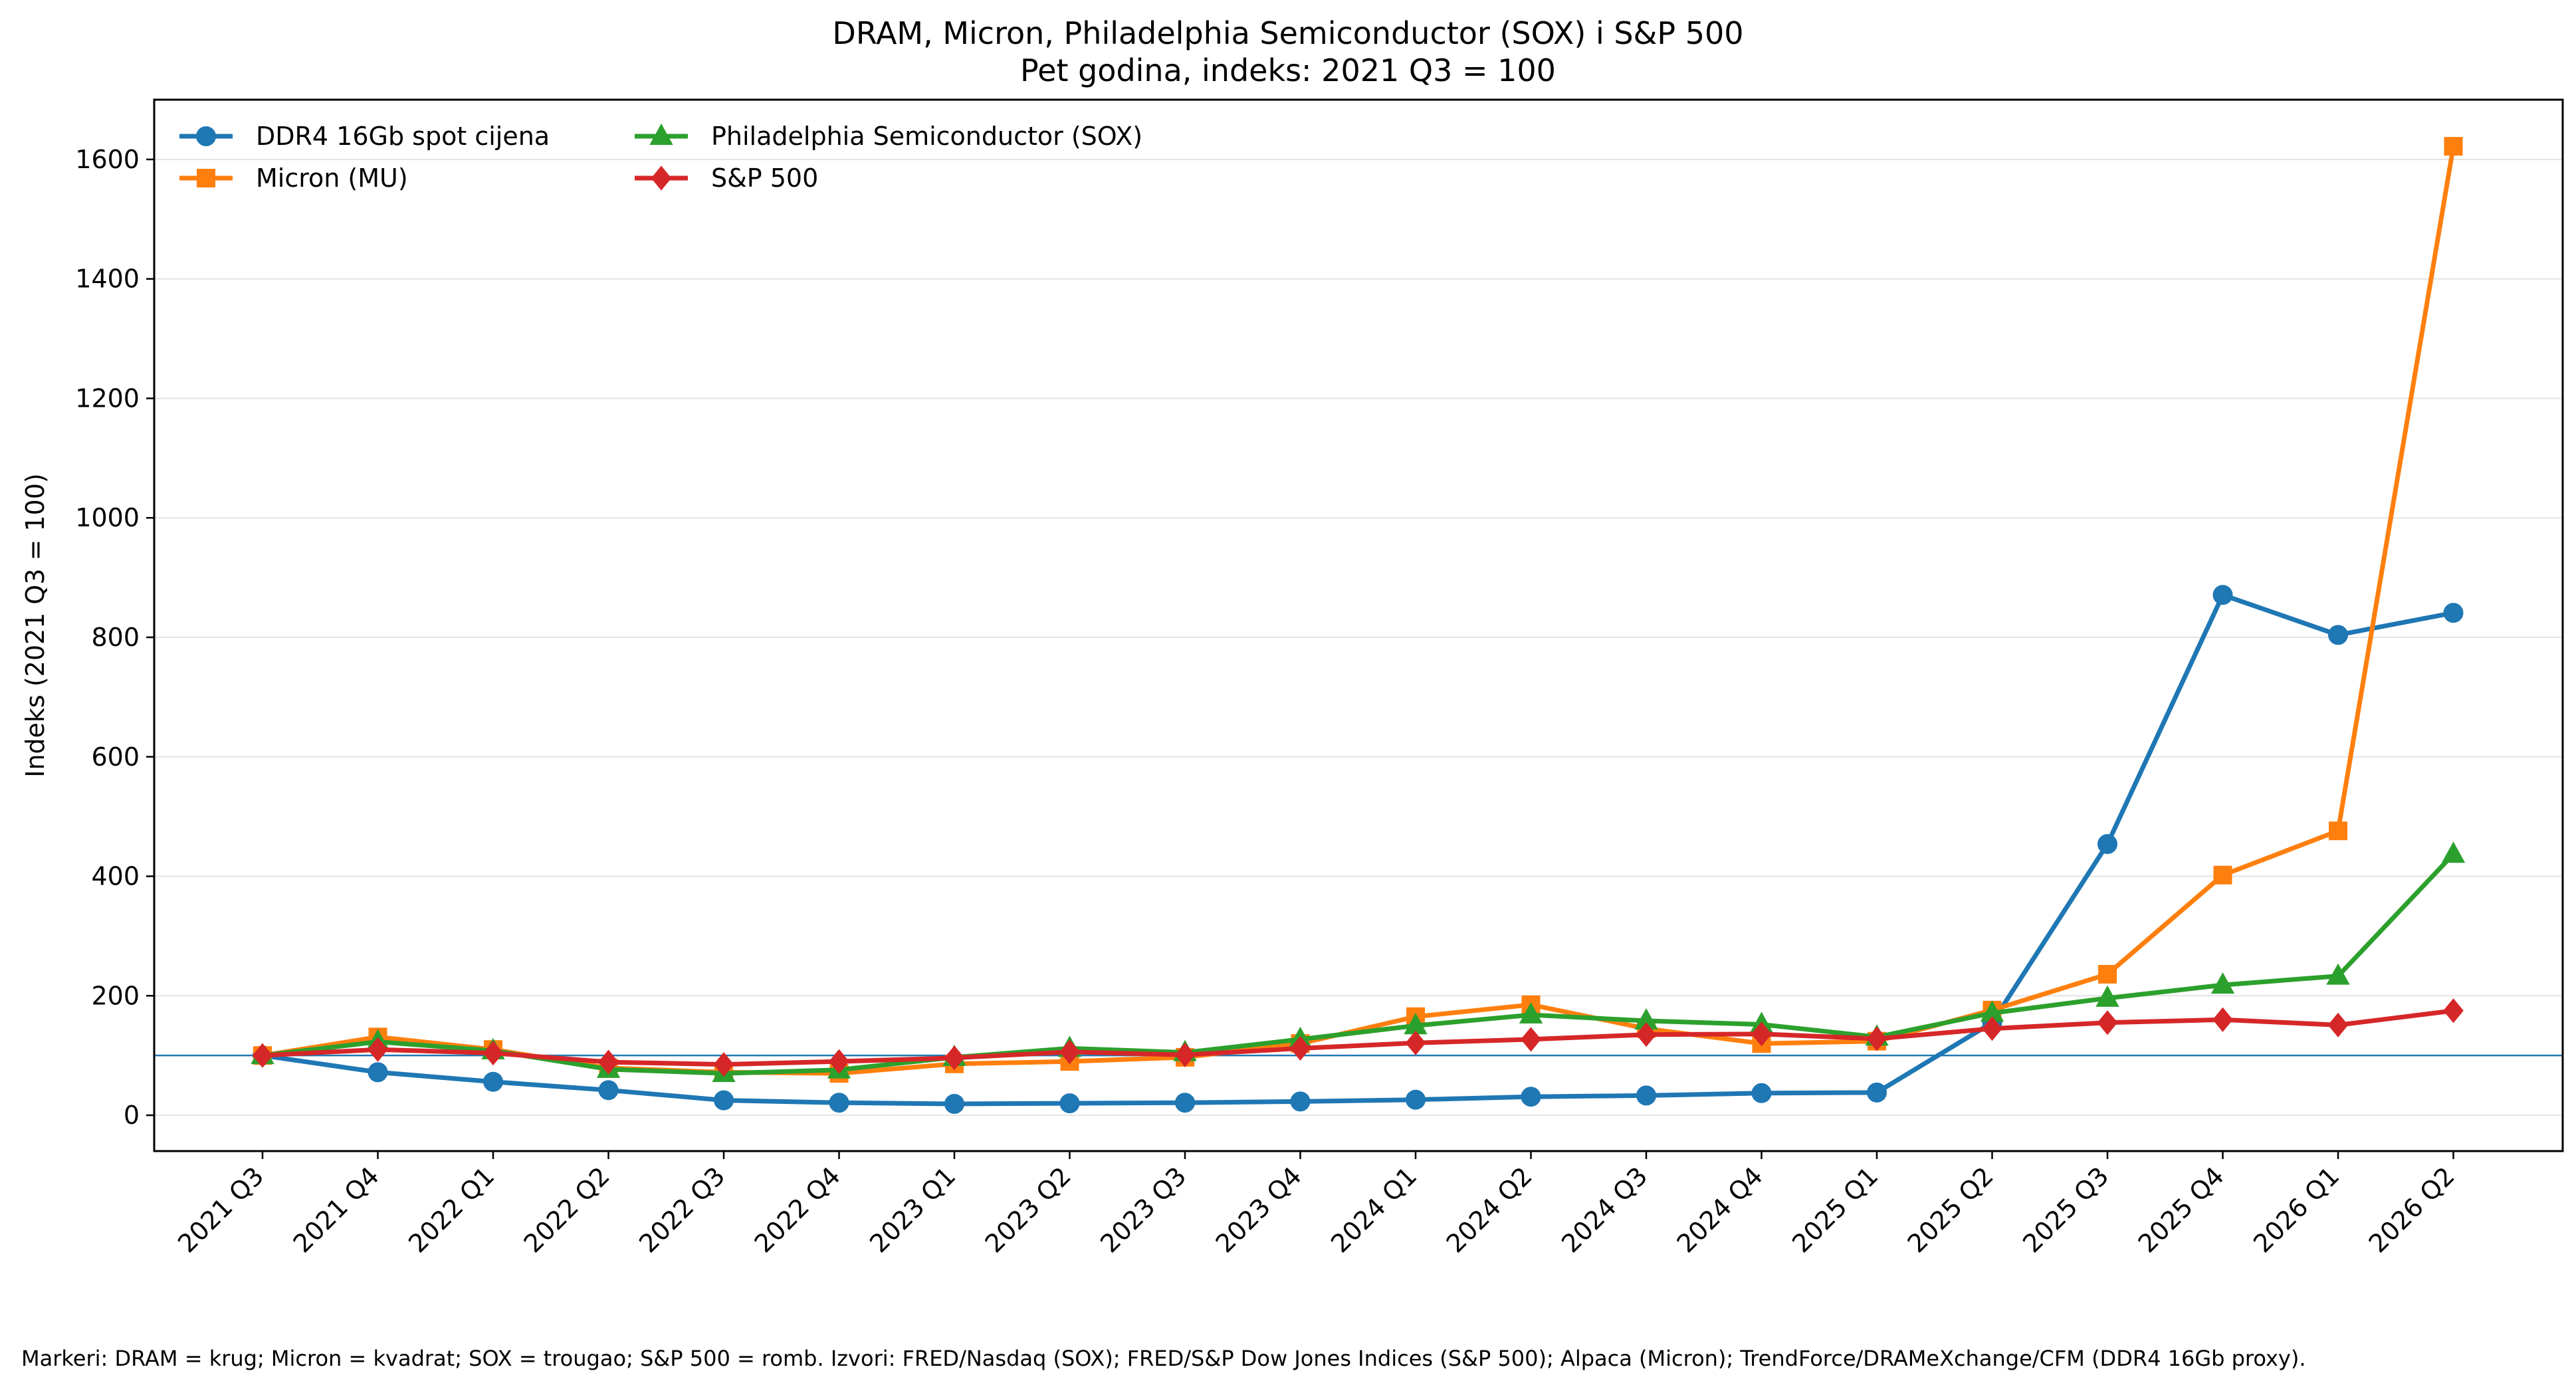  I want to click on legend-label: Philadelphia Semiconductor (SOX), so click(926, 136).